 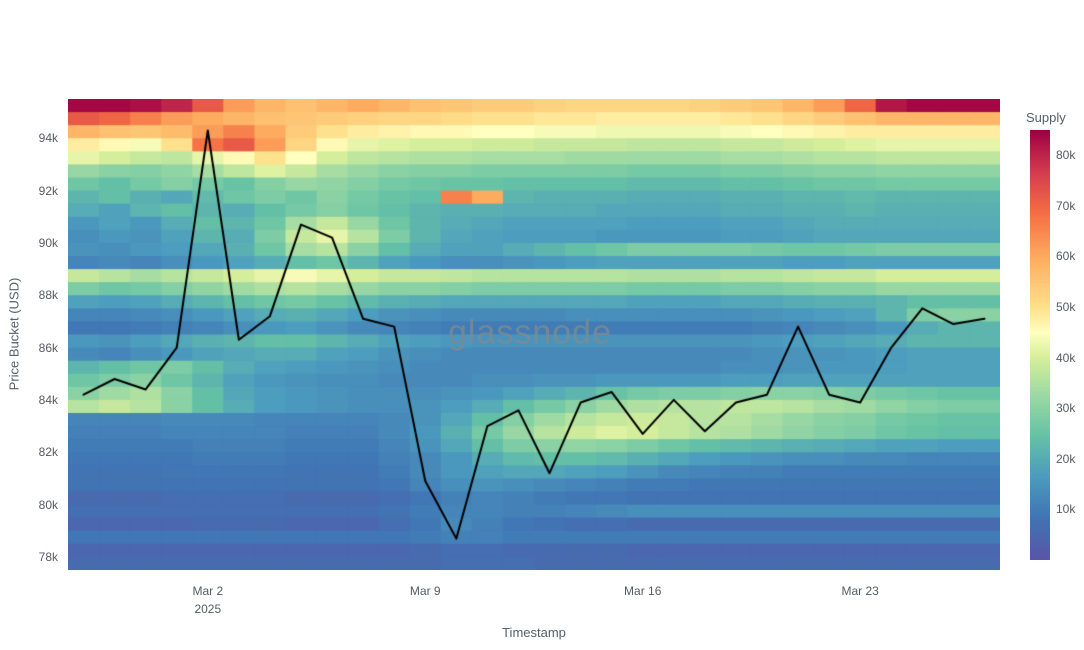 I want to click on glassnode-watermark: glassnode, so click(x=530, y=332).